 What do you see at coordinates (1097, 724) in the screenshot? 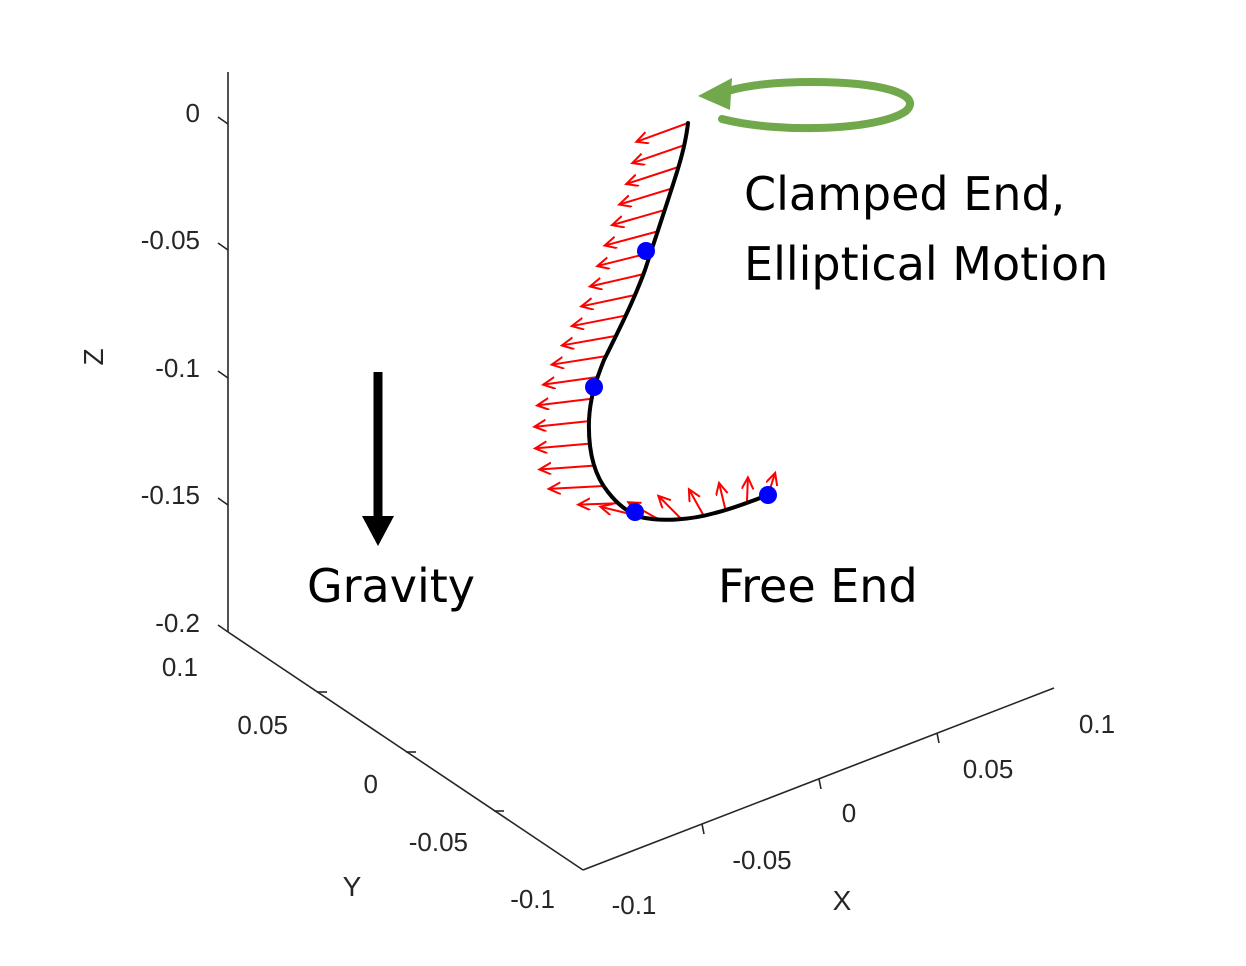
I see `x-tick-label: 0.1` at bounding box center [1097, 724].